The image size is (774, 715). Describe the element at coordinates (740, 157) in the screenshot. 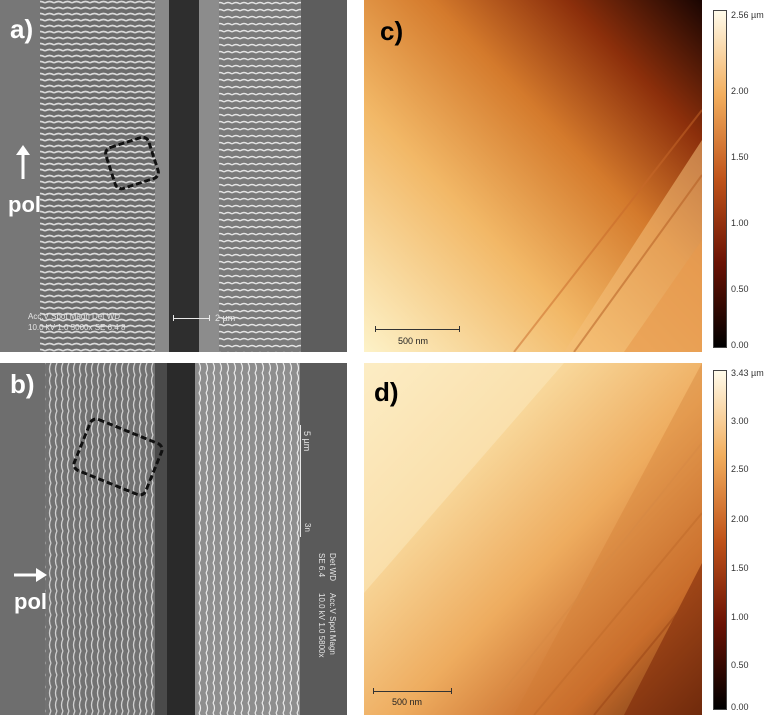

I see `colorbar-tick-label-c: 1.50` at that location.